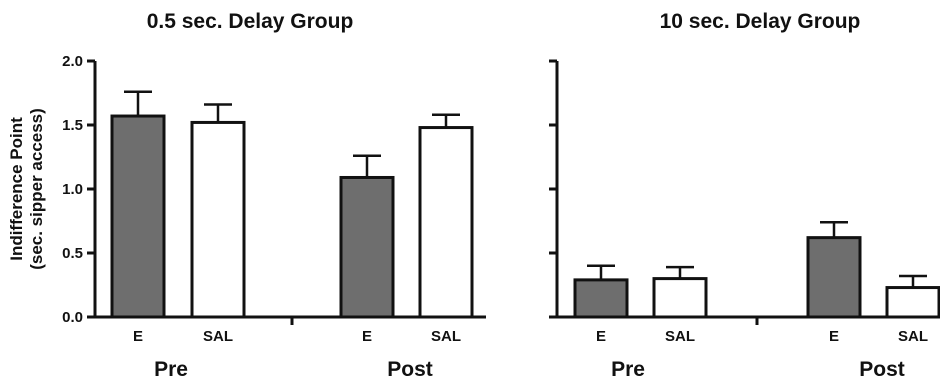 The width and height of the screenshot is (940, 384). Describe the element at coordinates (72, 317) in the screenshot. I see `y-tick-label-1-0: 0.0` at that location.